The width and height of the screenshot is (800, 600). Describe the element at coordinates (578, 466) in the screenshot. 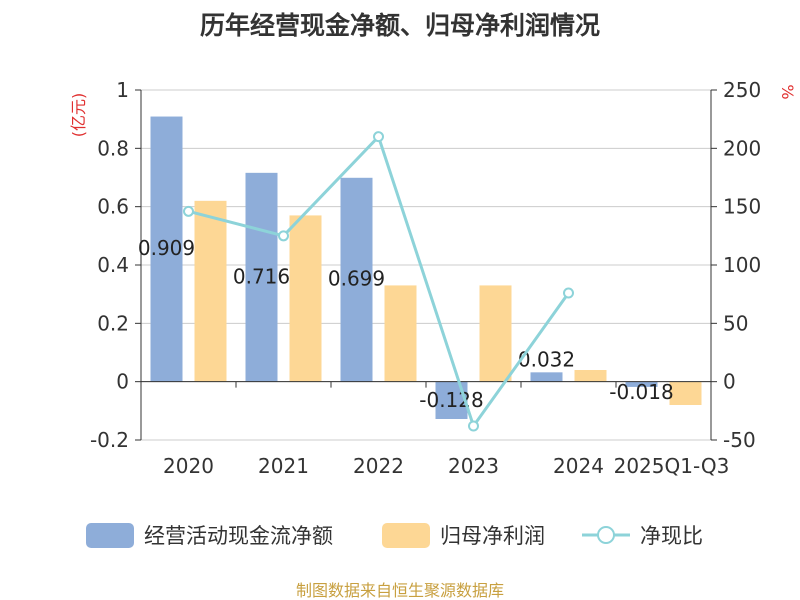

I see `x-tick-label: 2024` at that location.